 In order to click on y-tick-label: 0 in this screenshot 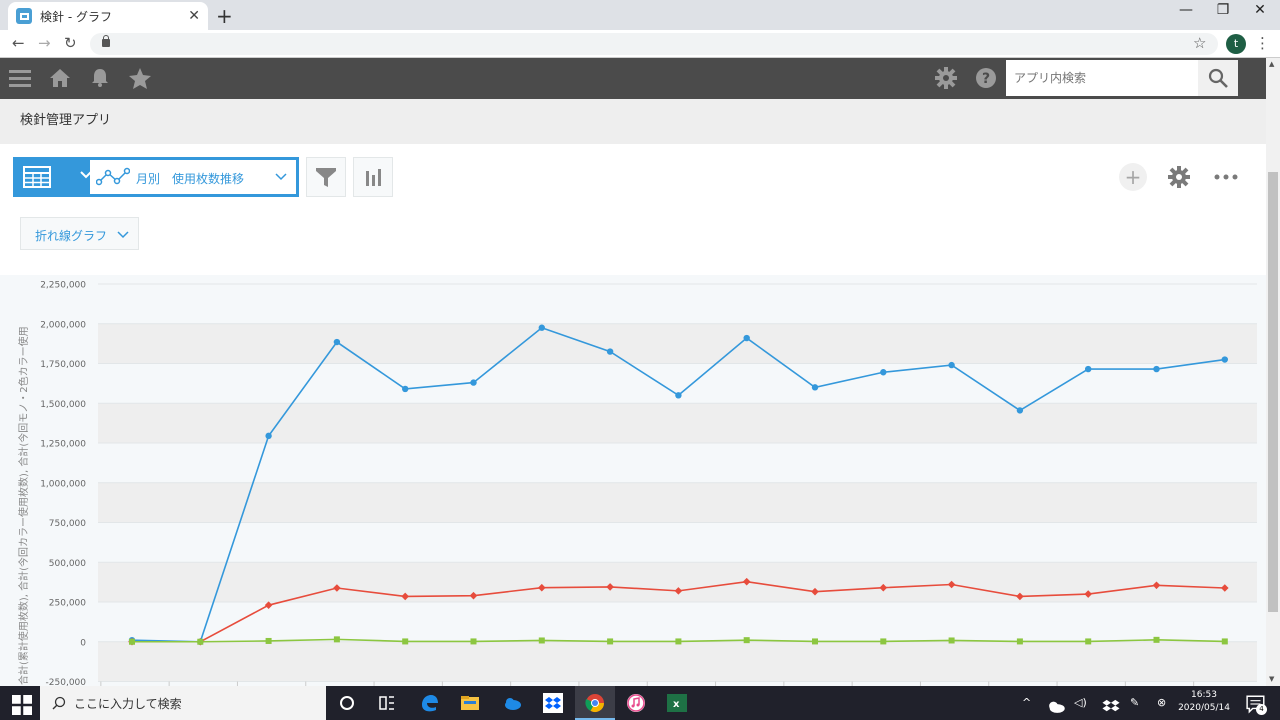, I will do `click(83, 643)`.